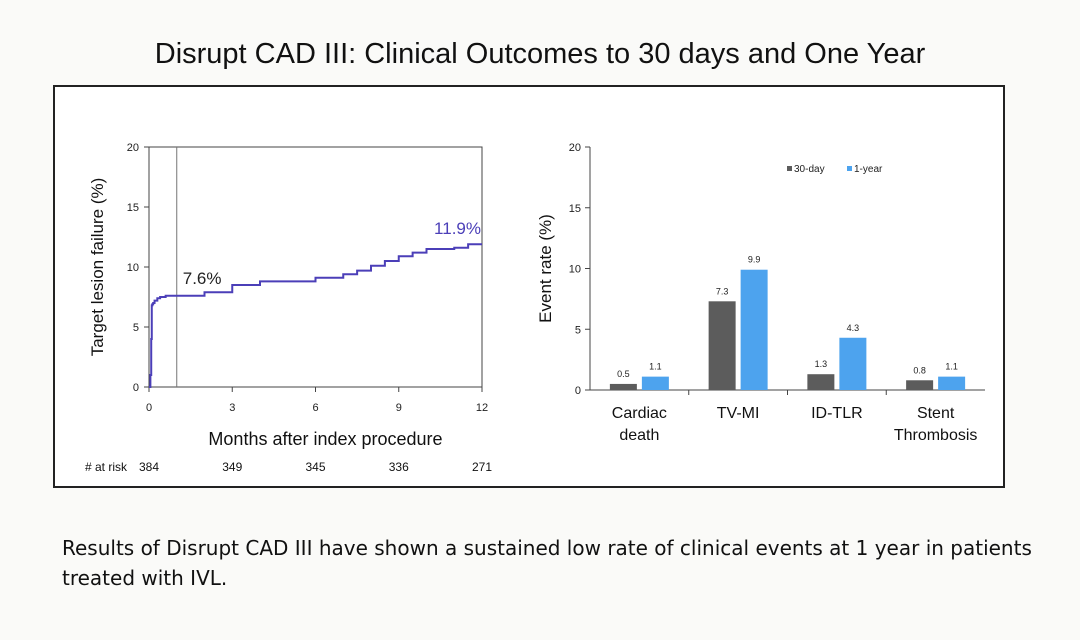 This screenshot has height=640, width=1080. I want to click on at-risk-value: 271, so click(482, 467).